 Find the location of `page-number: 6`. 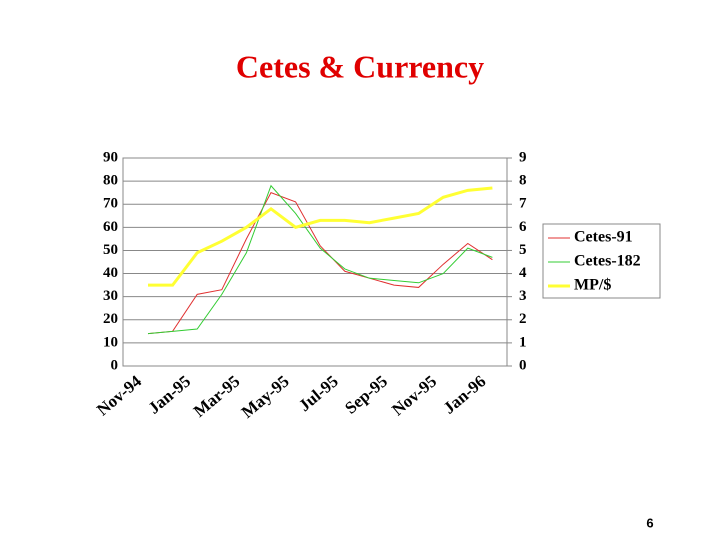

page-number: 6 is located at coordinates (649, 522).